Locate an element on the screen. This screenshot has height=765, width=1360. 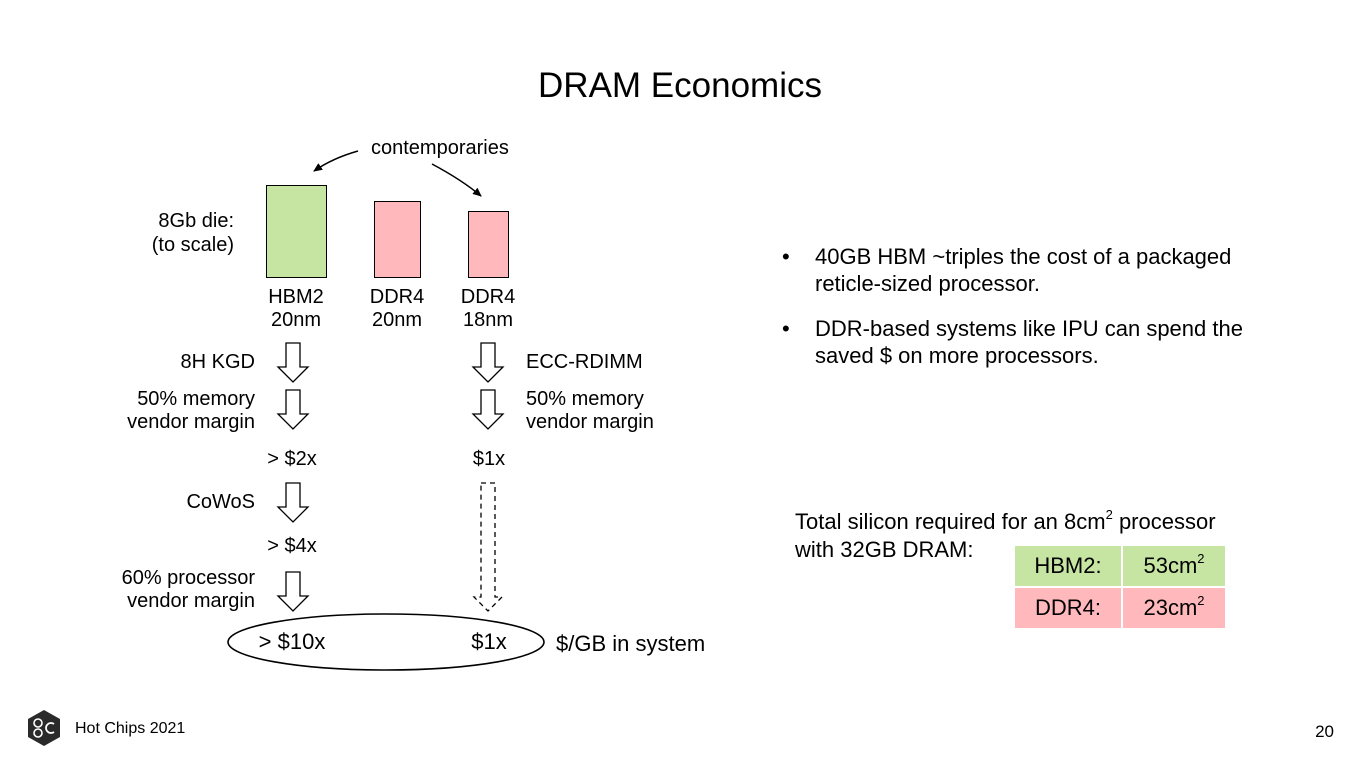
ddr4-18nm-die is located at coordinates (488, 244).